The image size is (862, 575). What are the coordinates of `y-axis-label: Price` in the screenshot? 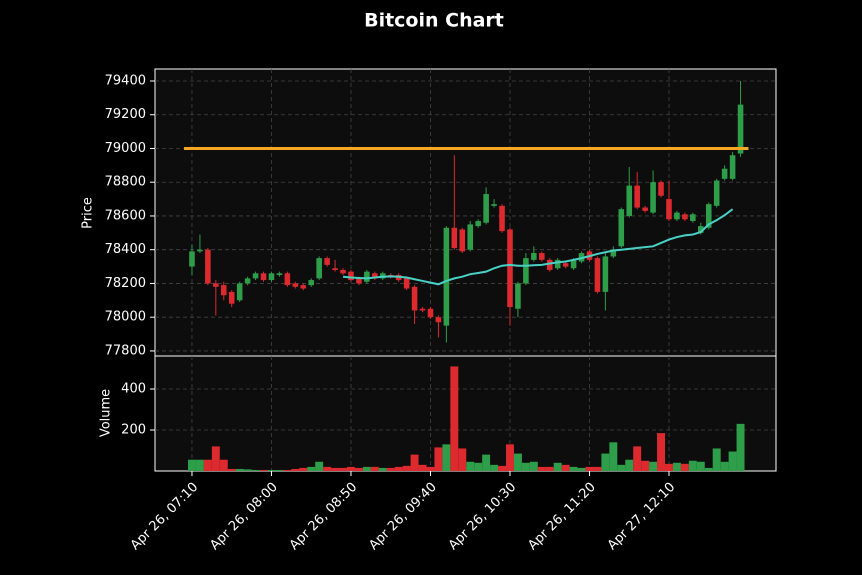 It's located at (88, 213).